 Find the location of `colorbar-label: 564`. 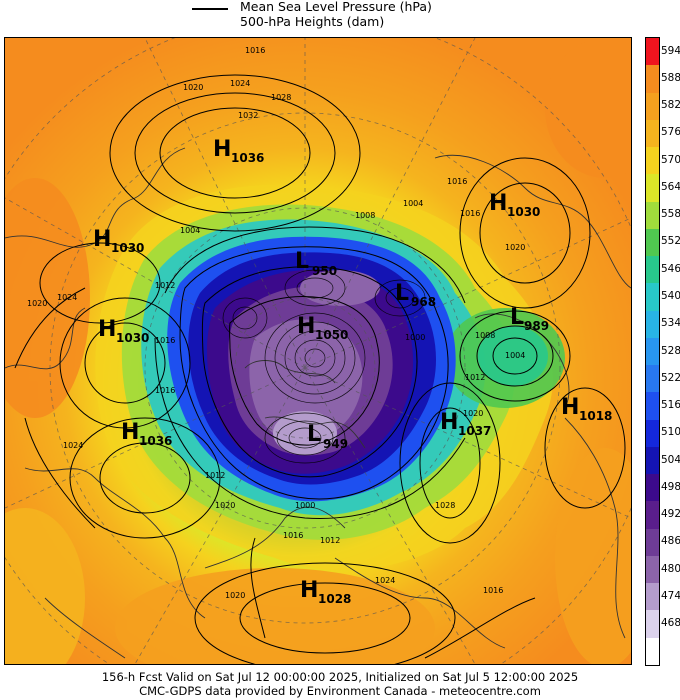

colorbar-label: 564 is located at coordinates (670, 186).